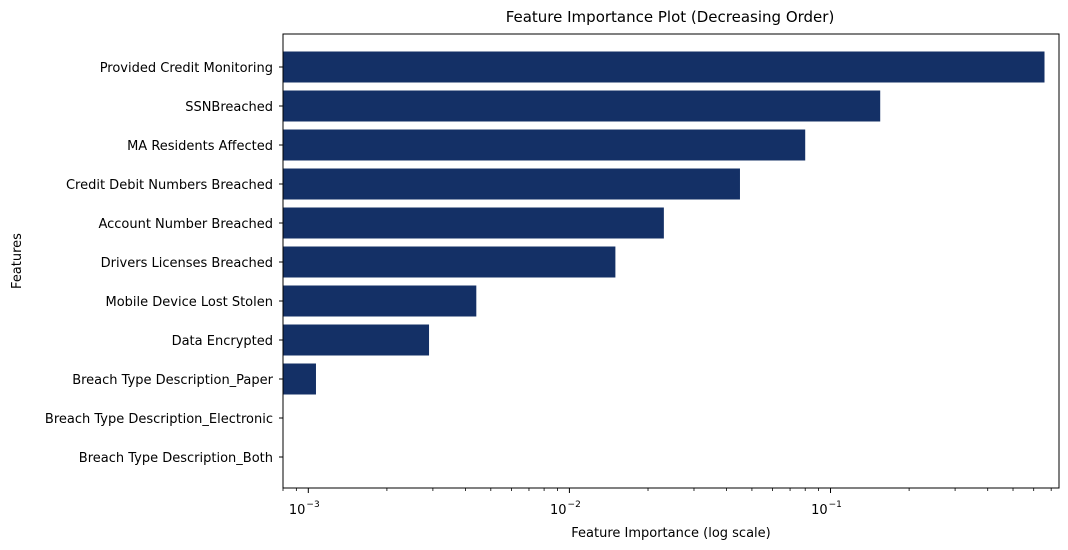 This screenshot has width=1068, height=550. I want to click on x-axis-label: Feature Importance (log scale), so click(670, 533).